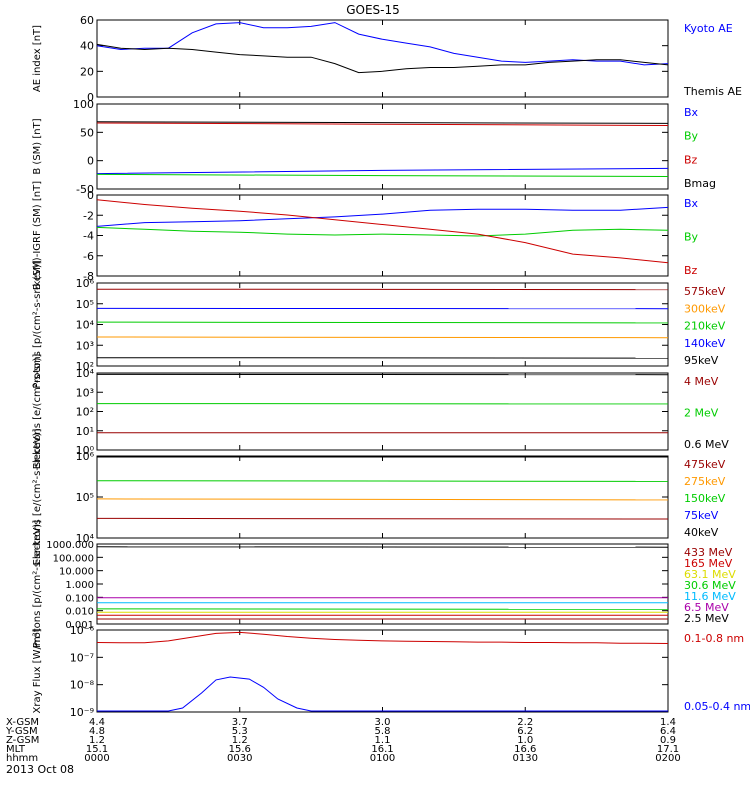 The height and width of the screenshot is (800, 750). I want to click on plot-date: 2013 Oct 08, so click(40, 769).